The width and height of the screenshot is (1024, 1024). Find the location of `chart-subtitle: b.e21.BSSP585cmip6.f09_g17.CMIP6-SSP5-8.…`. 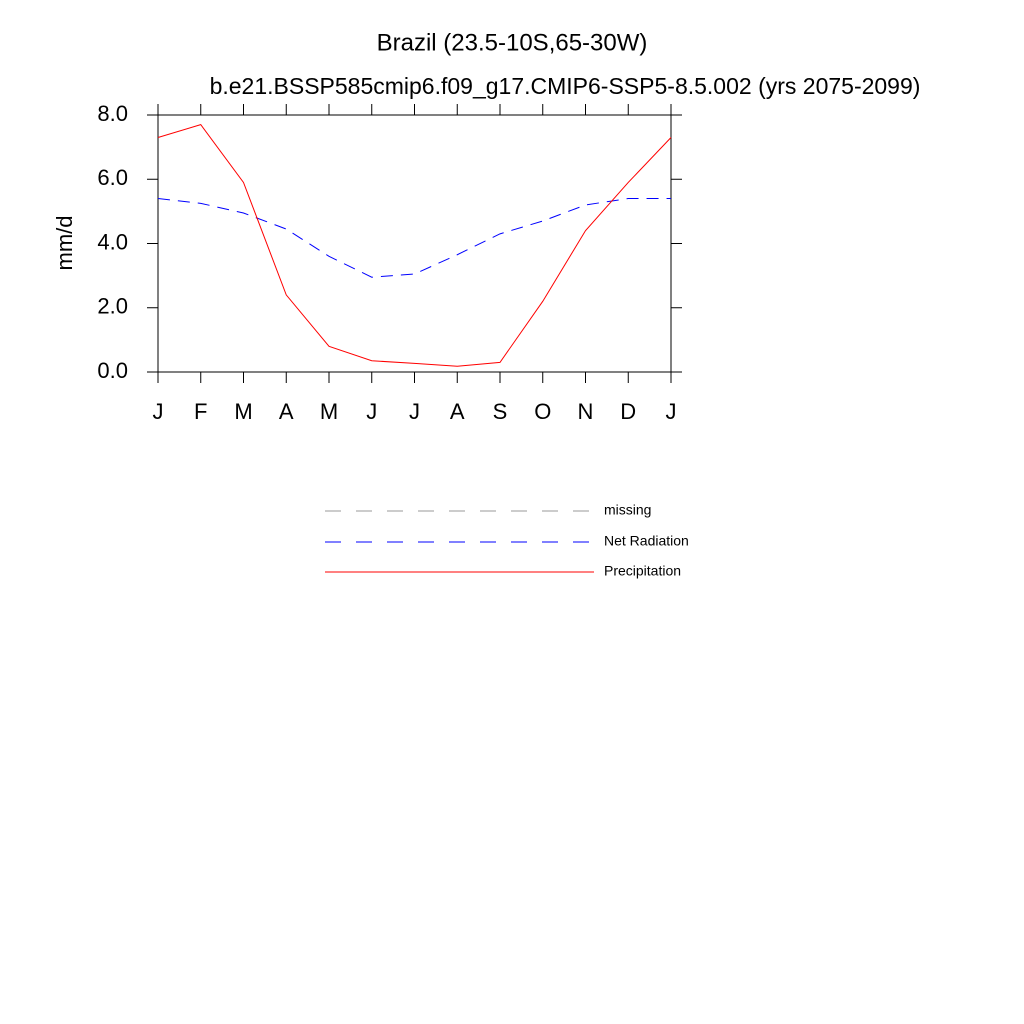

chart-subtitle: b.e21.BSSP585cmip6.f09_g17.CMIP6-SSP5-8.… is located at coordinates (565, 86).